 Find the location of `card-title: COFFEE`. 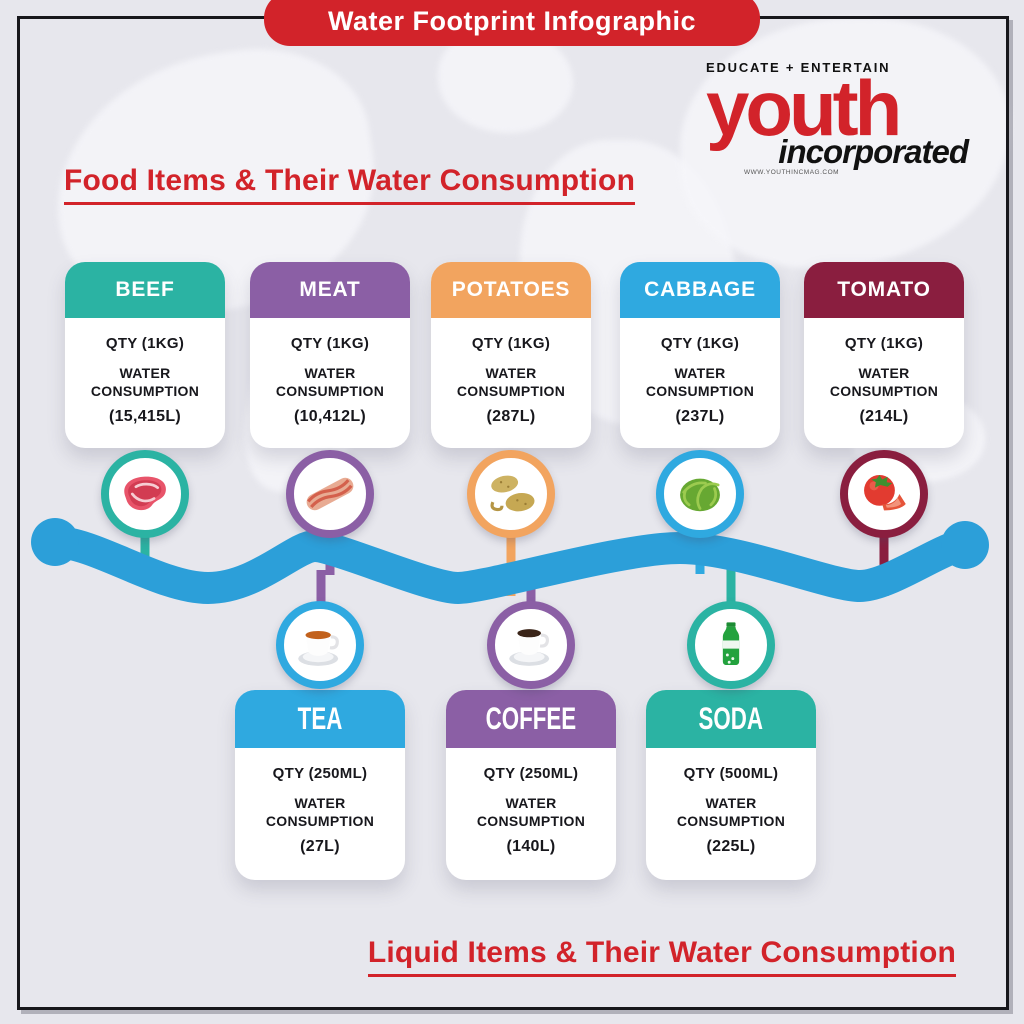

card-title: COFFEE is located at coordinates (531, 718).